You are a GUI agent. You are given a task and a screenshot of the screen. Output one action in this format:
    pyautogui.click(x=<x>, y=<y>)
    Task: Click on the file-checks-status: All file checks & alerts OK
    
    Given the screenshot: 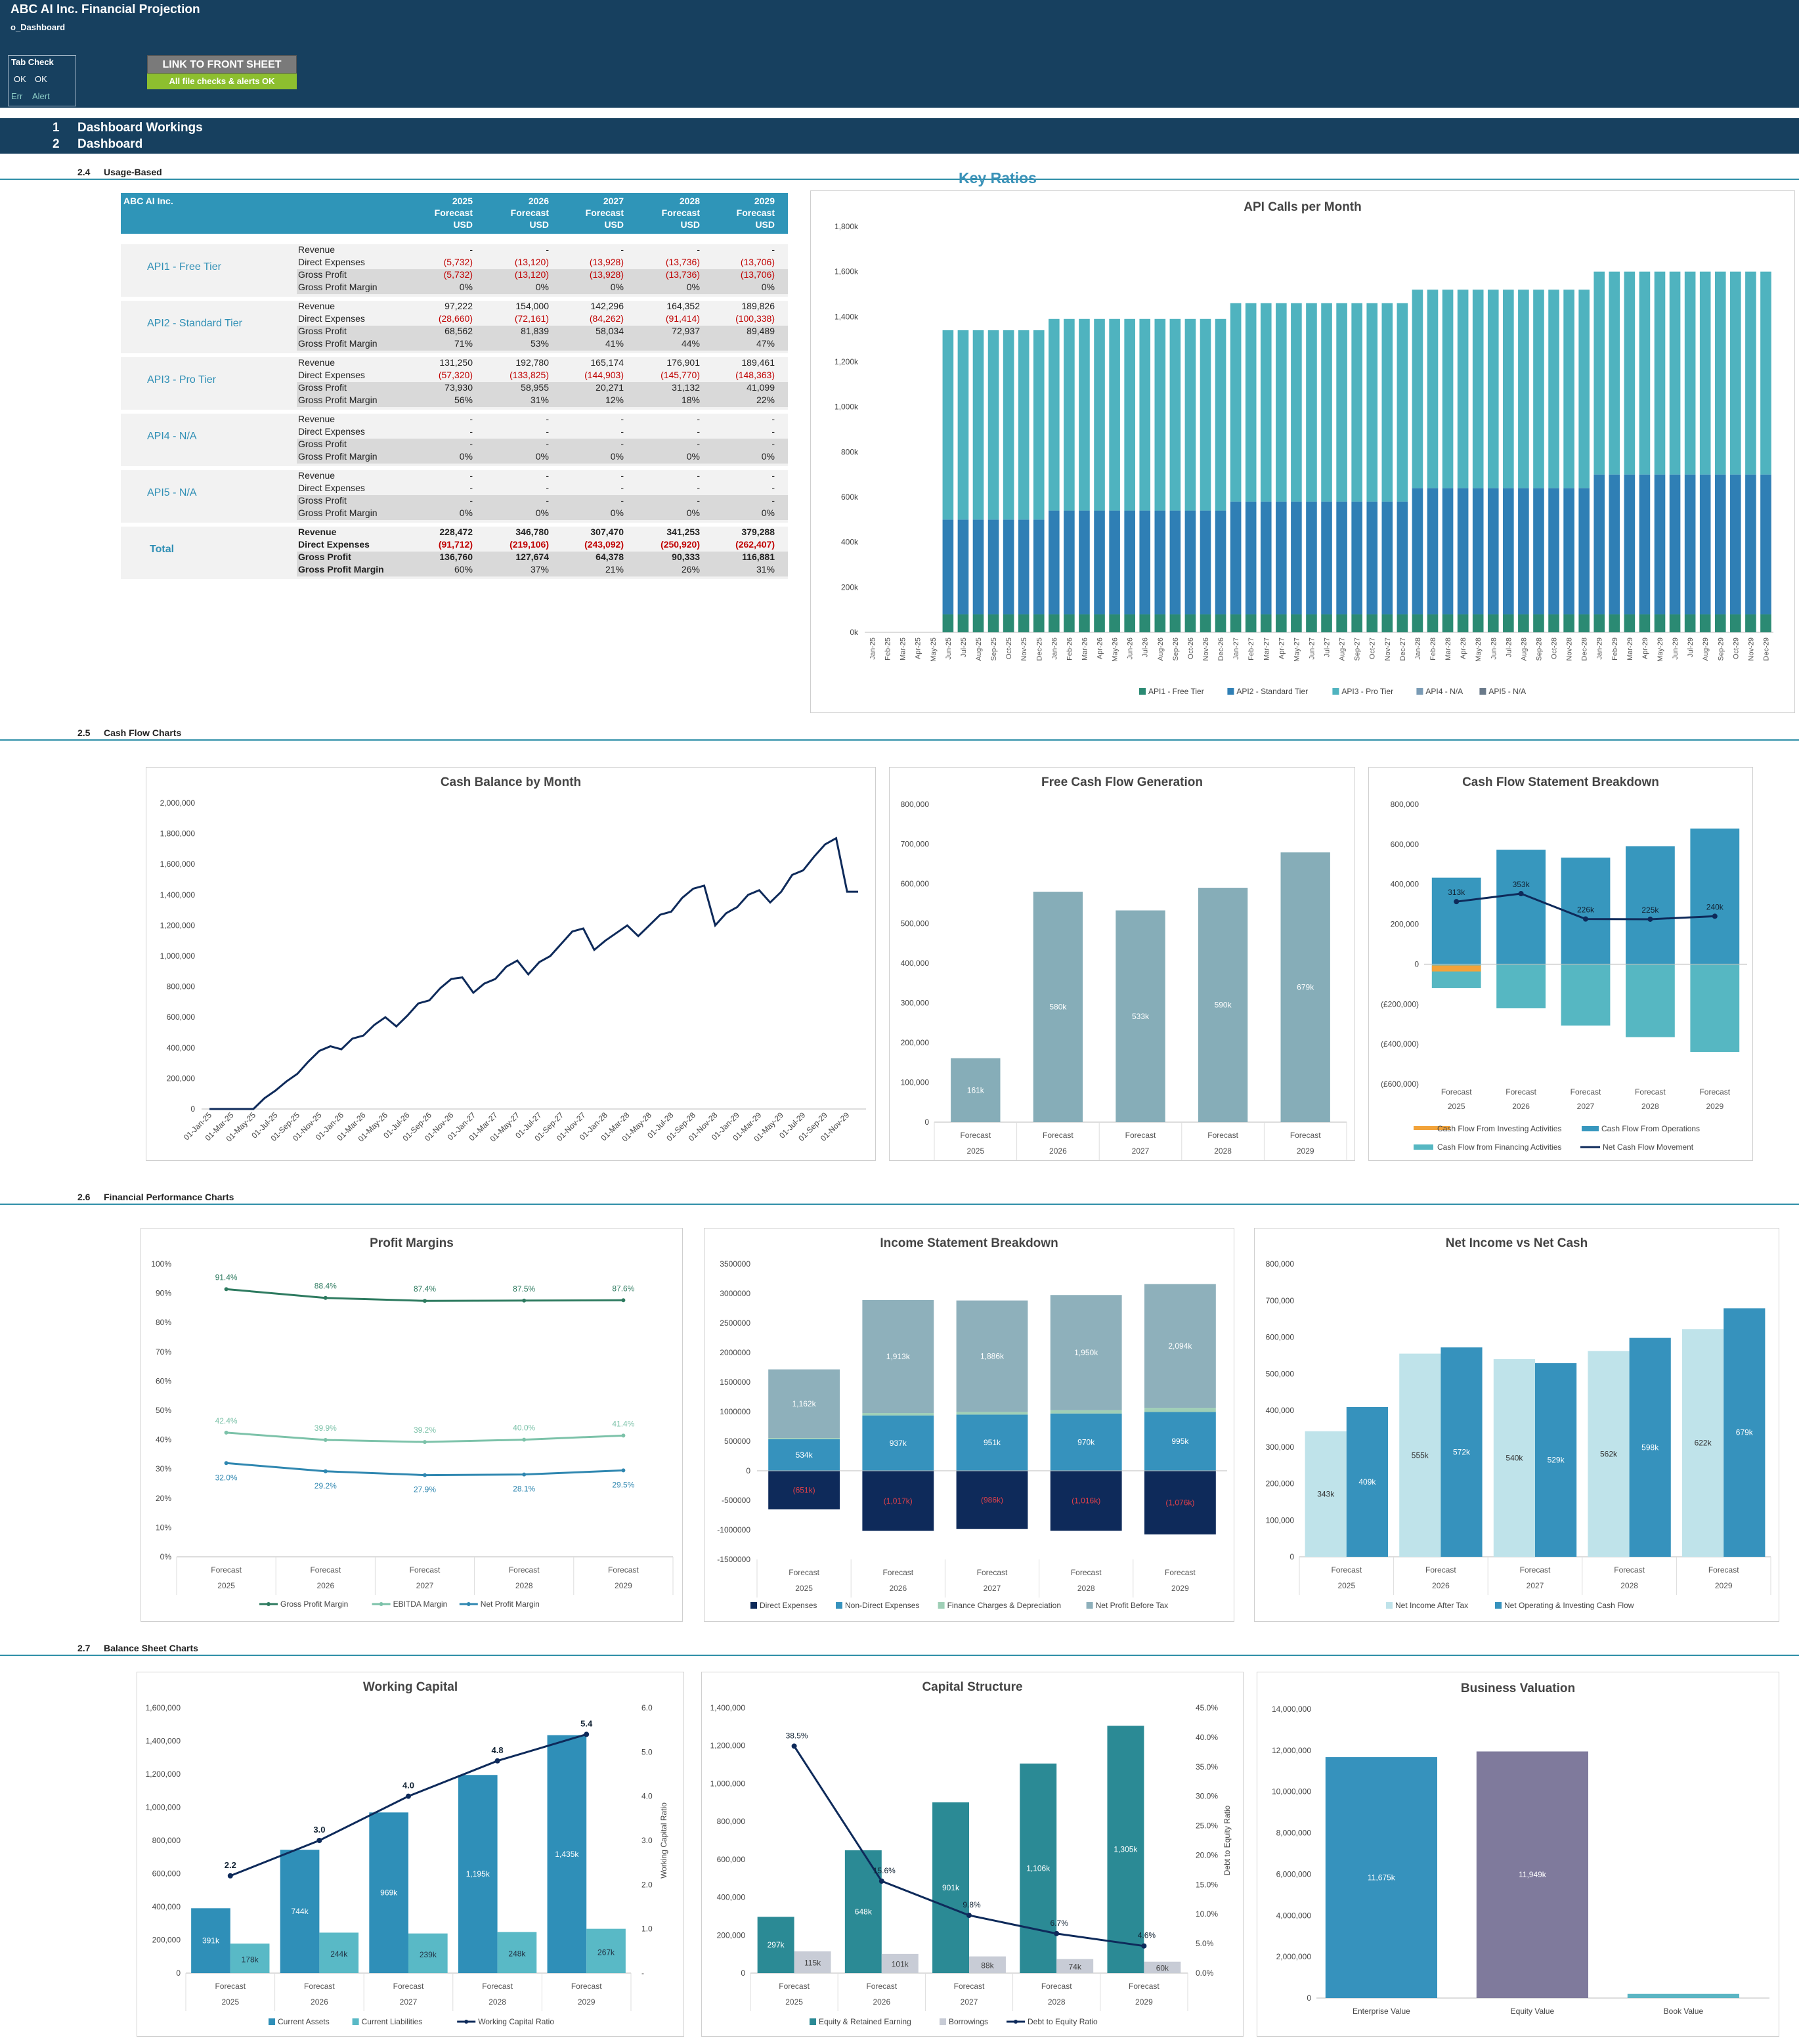 What is the action you would take?
    pyautogui.click(x=222, y=81)
    